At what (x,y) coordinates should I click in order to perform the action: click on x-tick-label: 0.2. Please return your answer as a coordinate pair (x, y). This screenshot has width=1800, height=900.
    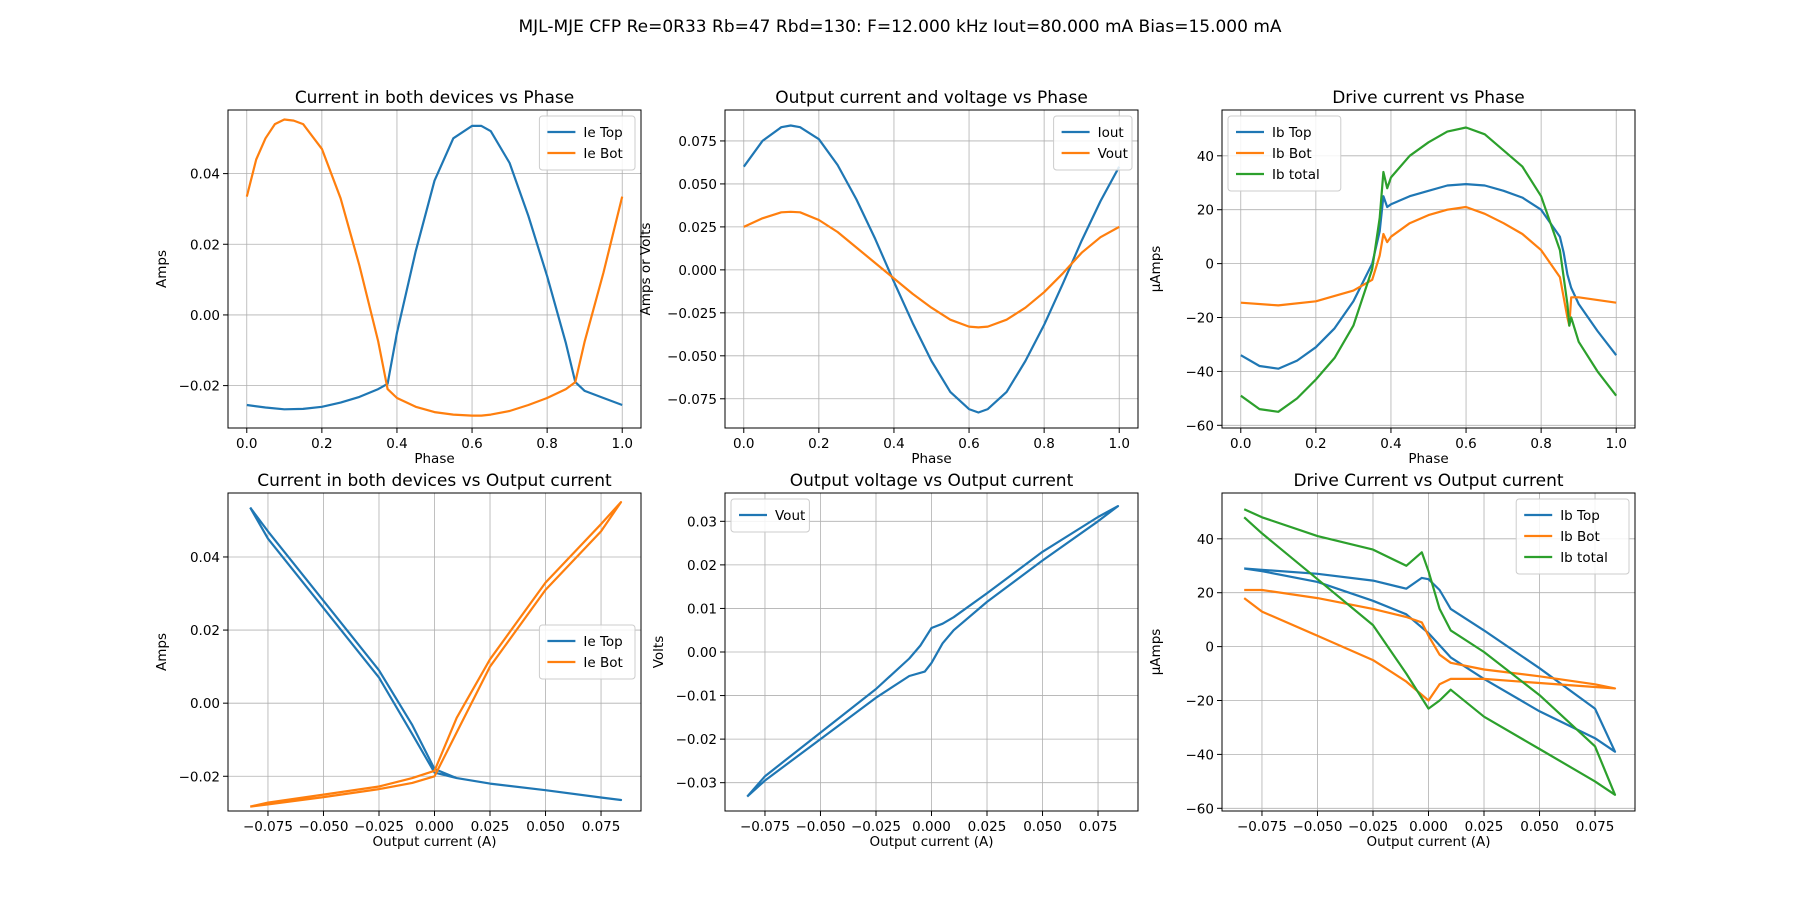
    Looking at the image, I should click on (818, 444).